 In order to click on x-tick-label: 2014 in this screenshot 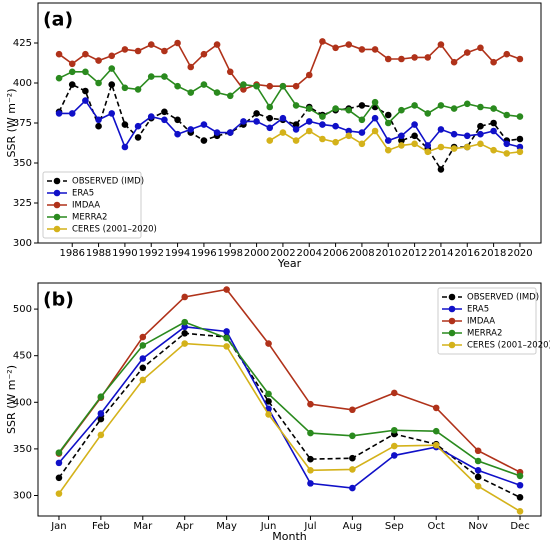, I will do `click(440, 253)`.